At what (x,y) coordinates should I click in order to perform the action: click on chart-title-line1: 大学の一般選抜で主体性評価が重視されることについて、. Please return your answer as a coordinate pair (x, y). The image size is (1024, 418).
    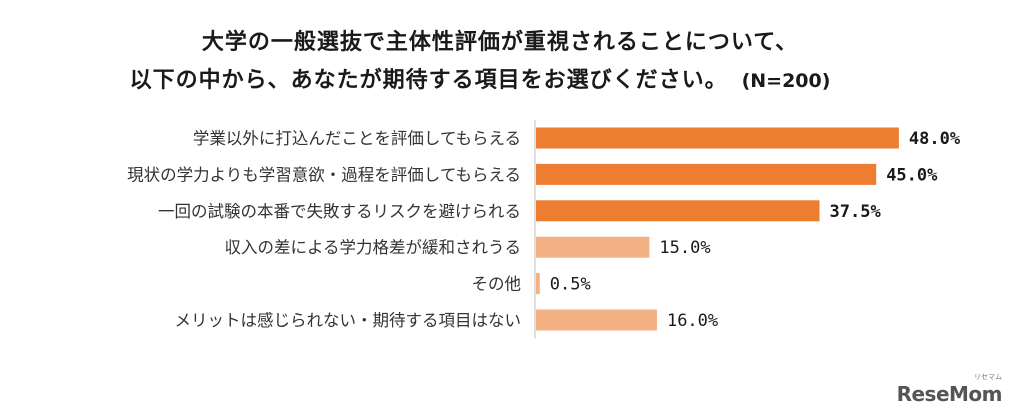
    Looking at the image, I should click on (500, 42).